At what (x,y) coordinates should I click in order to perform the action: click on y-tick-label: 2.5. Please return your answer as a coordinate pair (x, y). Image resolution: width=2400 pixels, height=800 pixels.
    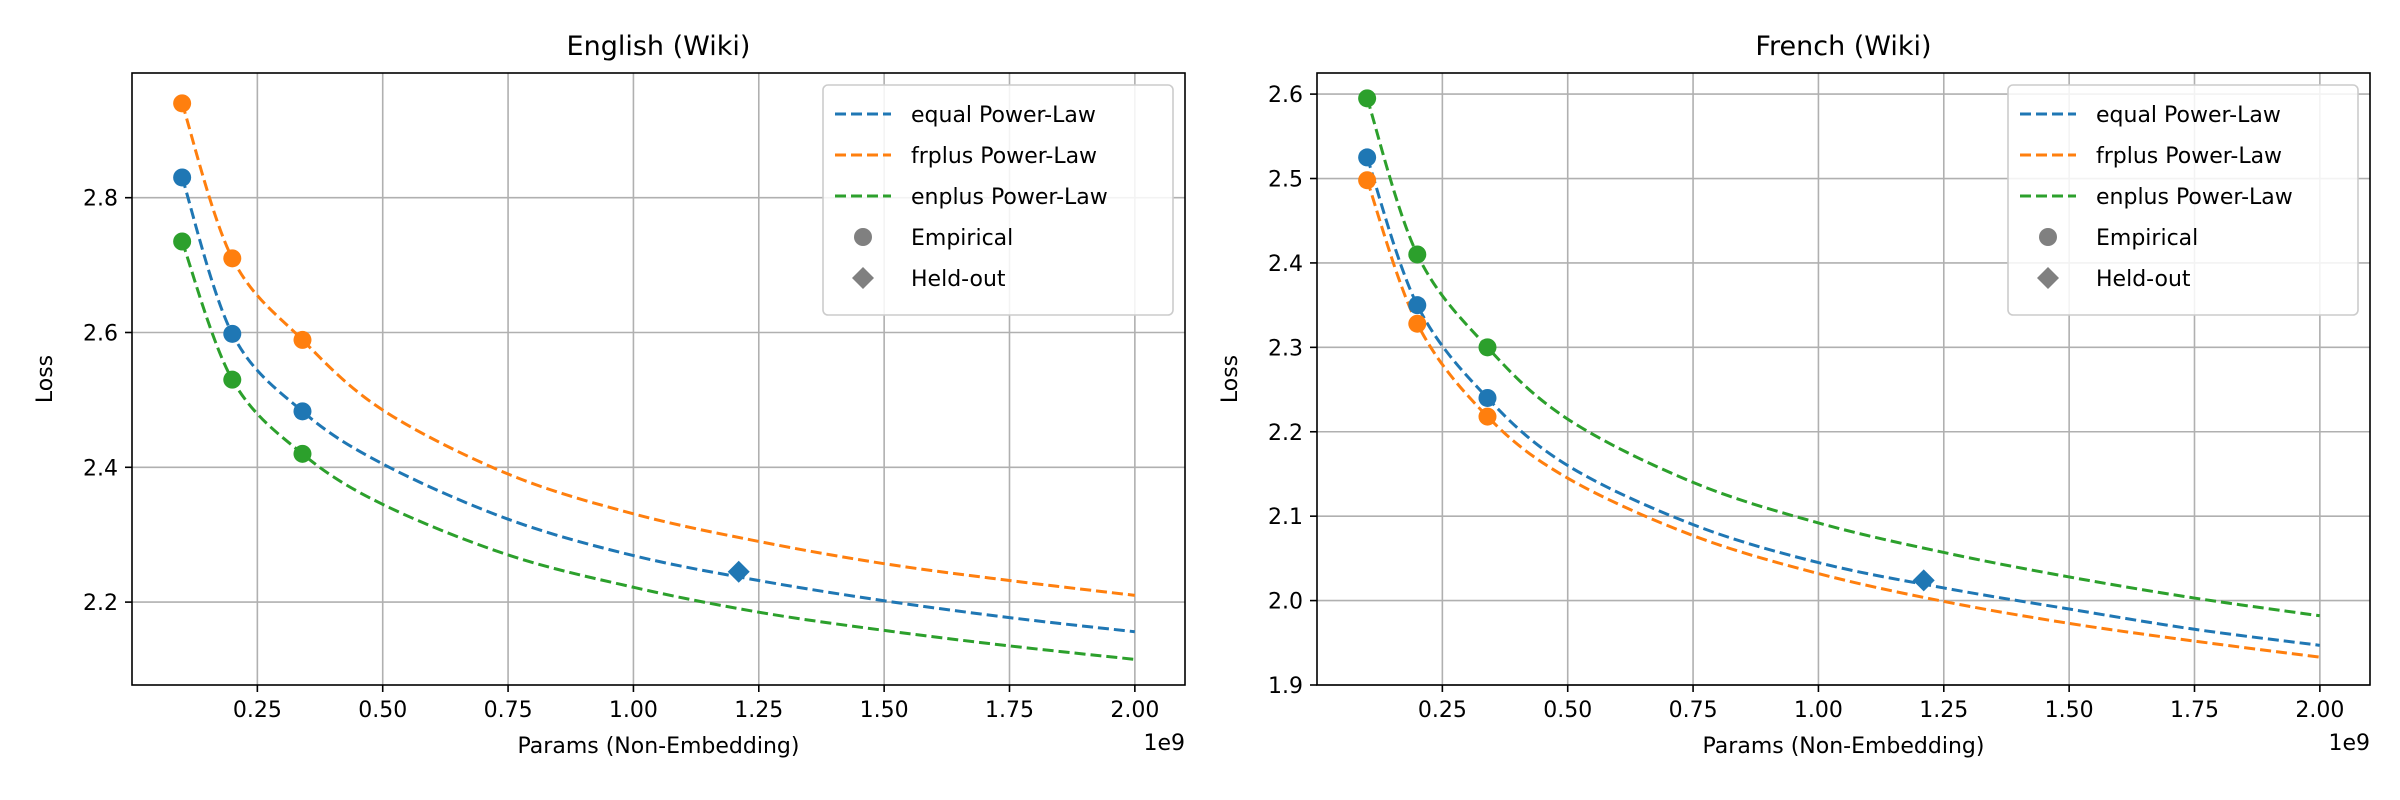
    Looking at the image, I should click on (1285, 180).